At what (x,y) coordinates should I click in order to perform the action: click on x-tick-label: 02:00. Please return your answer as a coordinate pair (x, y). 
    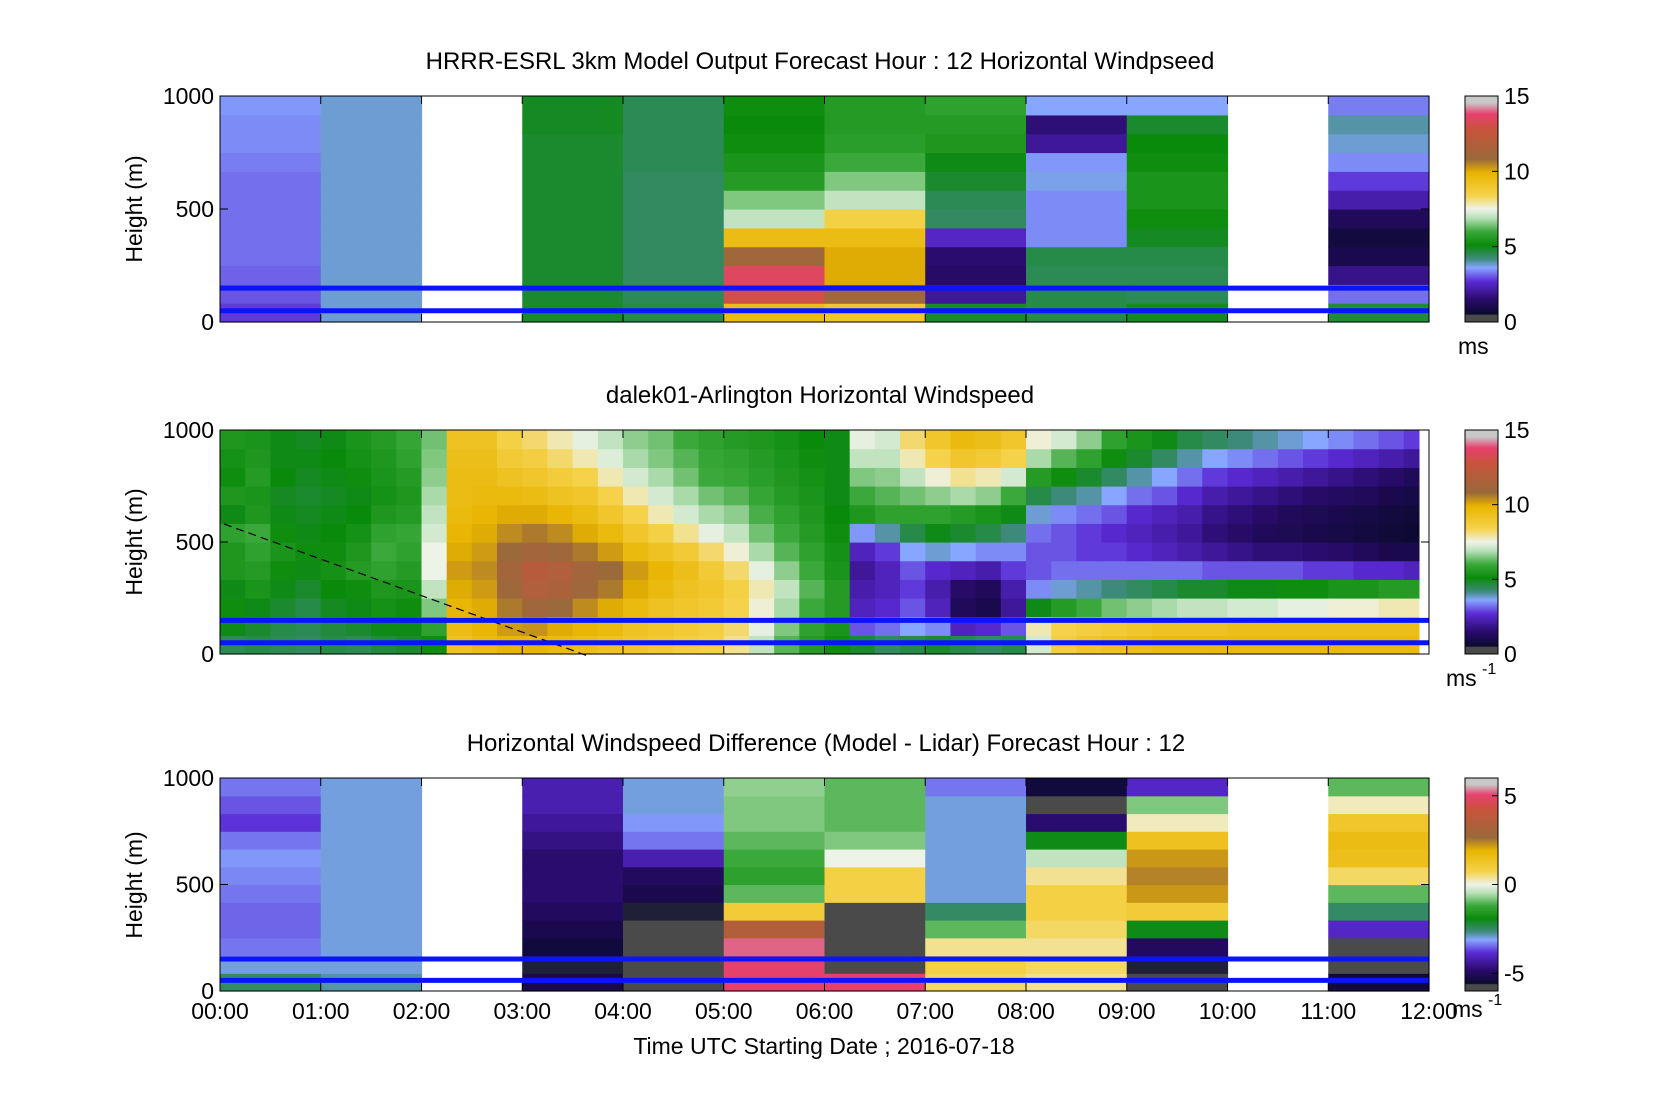
    Looking at the image, I should click on (422, 1011).